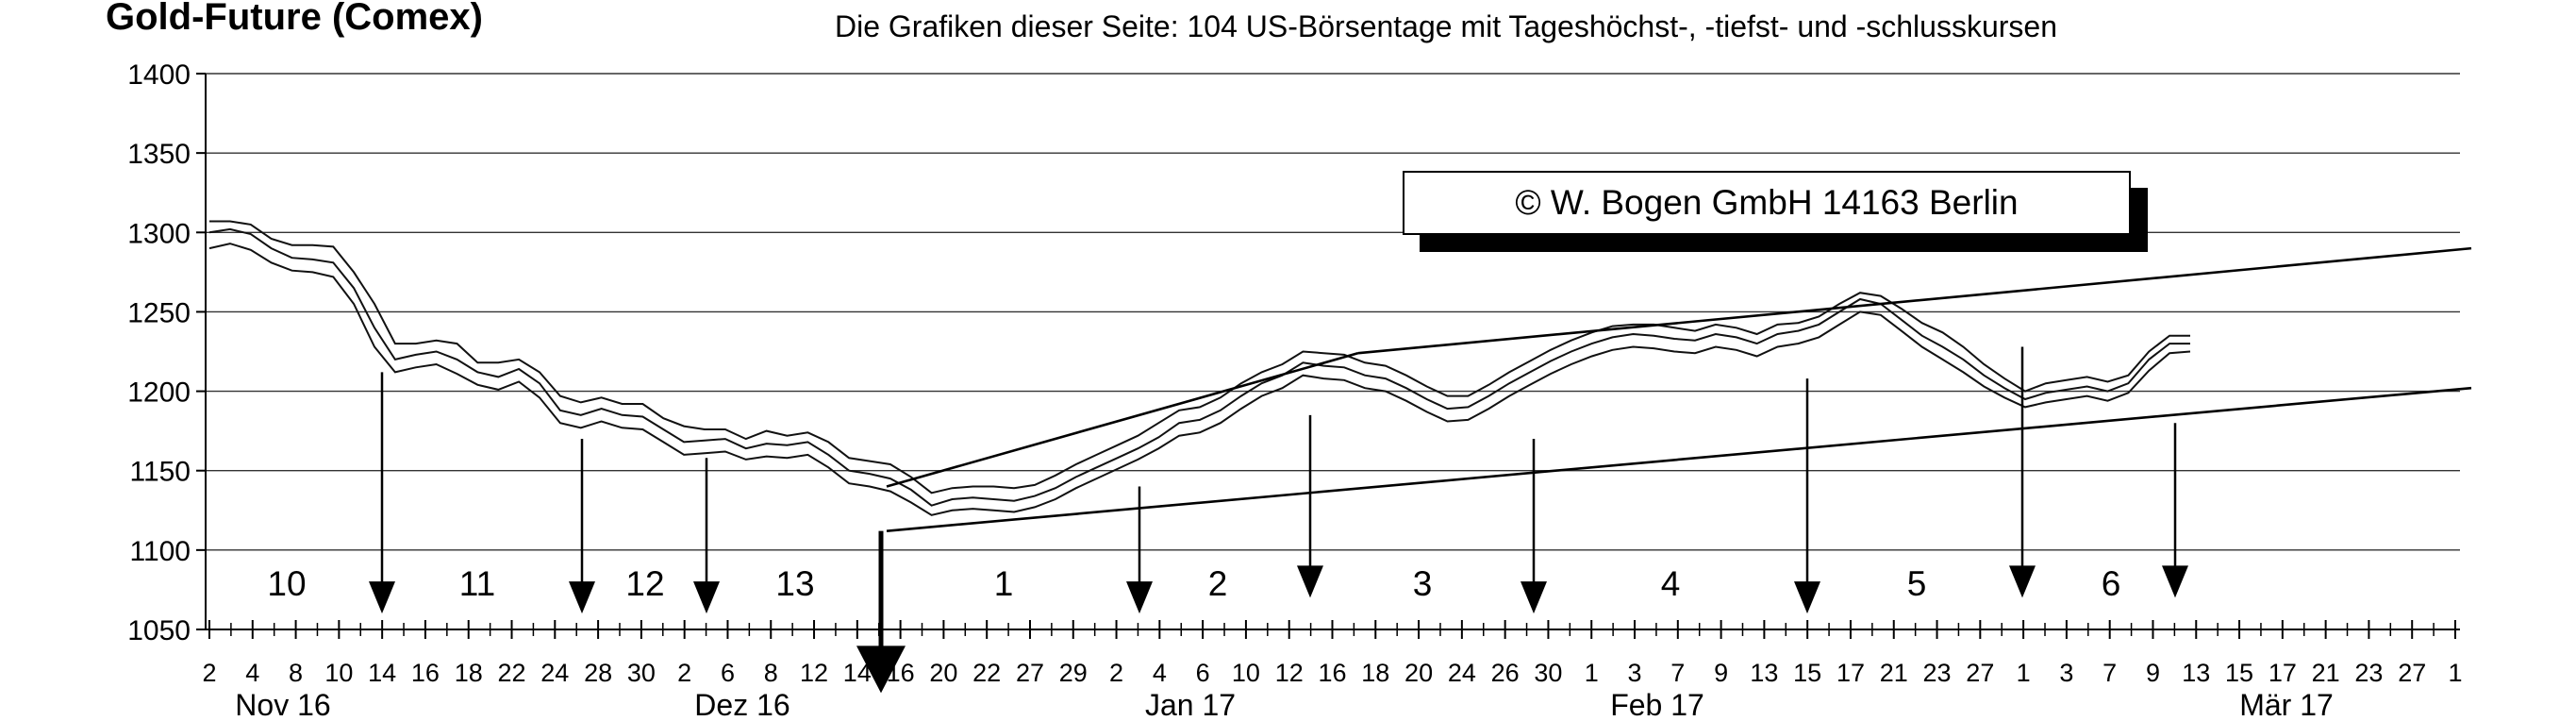 The height and width of the screenshot is (721, 2576). I want to click on y-tick-label-1050: 1050, so click(159, 630).